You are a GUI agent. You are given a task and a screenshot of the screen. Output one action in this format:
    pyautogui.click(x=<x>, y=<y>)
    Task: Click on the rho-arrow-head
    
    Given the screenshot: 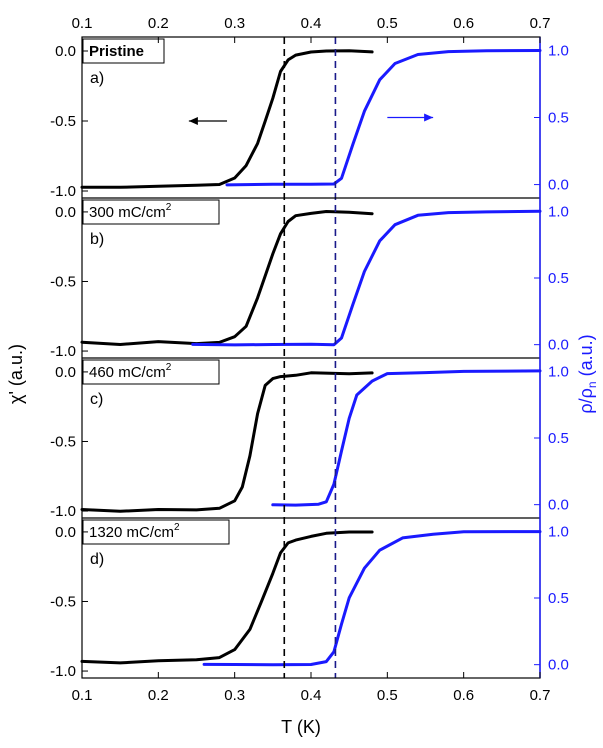 What is the action you would take?
    pyautogui.click(x=429, y=117)
    